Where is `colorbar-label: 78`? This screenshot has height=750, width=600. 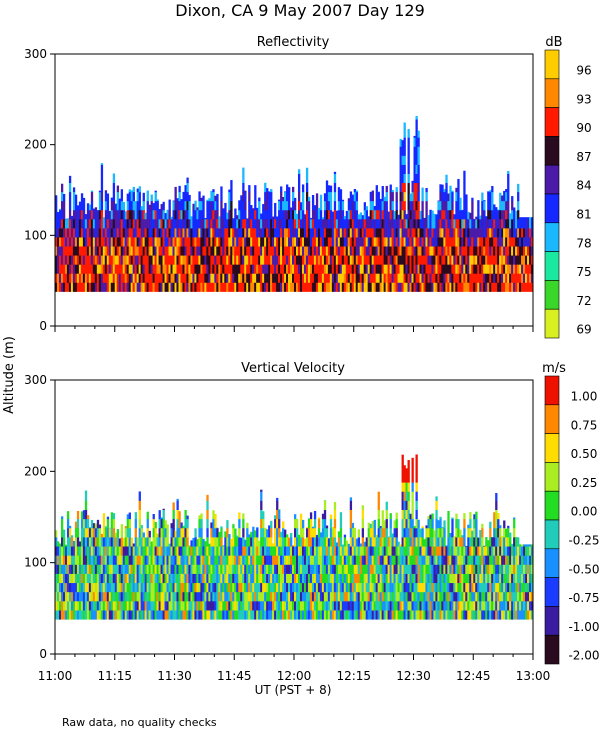
colorbar-label: 78 is located at coordinates (583, 243).